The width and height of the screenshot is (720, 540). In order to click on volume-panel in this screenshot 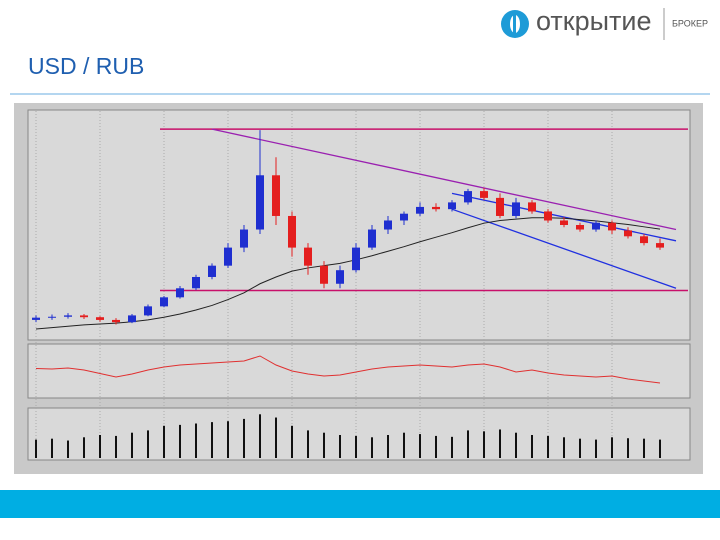, I will do `click(359, 434)`.